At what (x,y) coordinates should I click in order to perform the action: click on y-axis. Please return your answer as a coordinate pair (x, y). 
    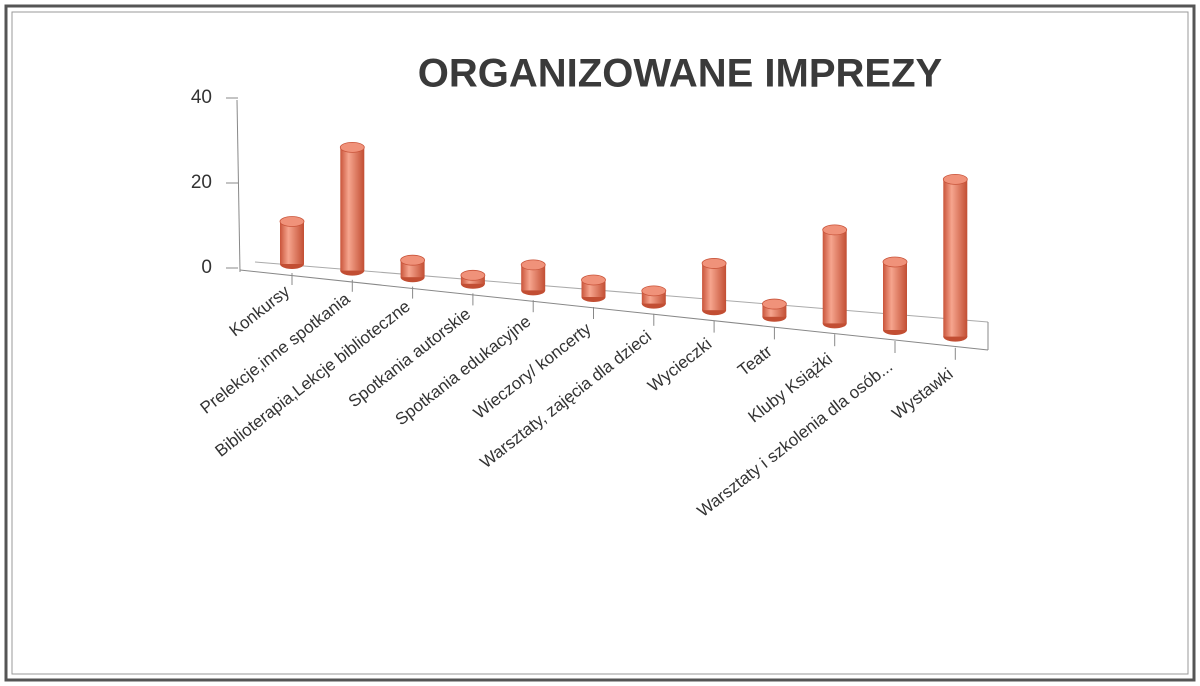
    Looking at the image, I should click on (238, 186).